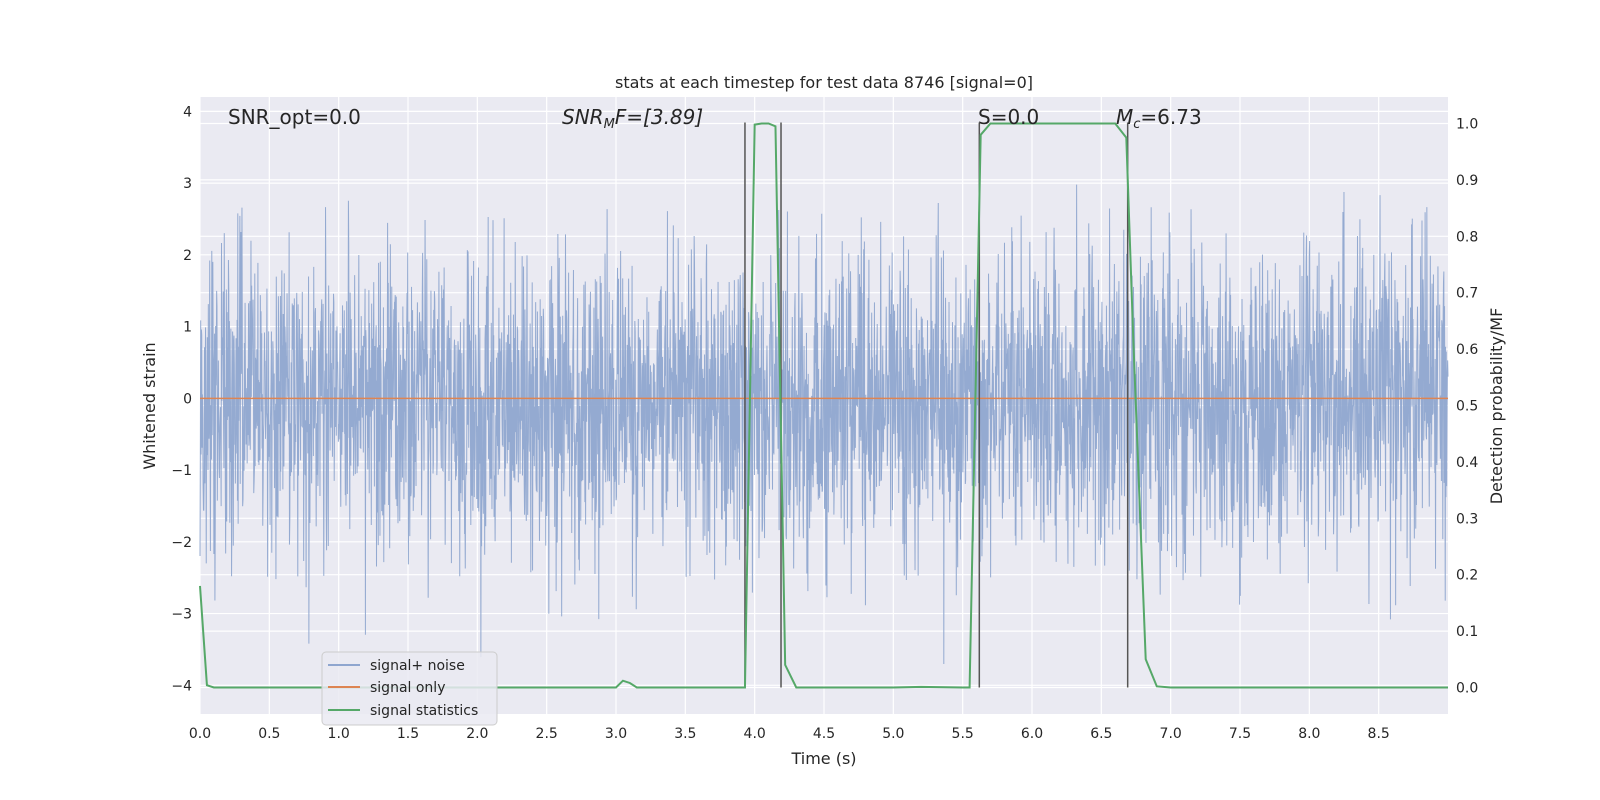 The width and height of the screenshot is (1600, 800). I want to click on y2-tick-label: 0.1, so click(1467, 632).